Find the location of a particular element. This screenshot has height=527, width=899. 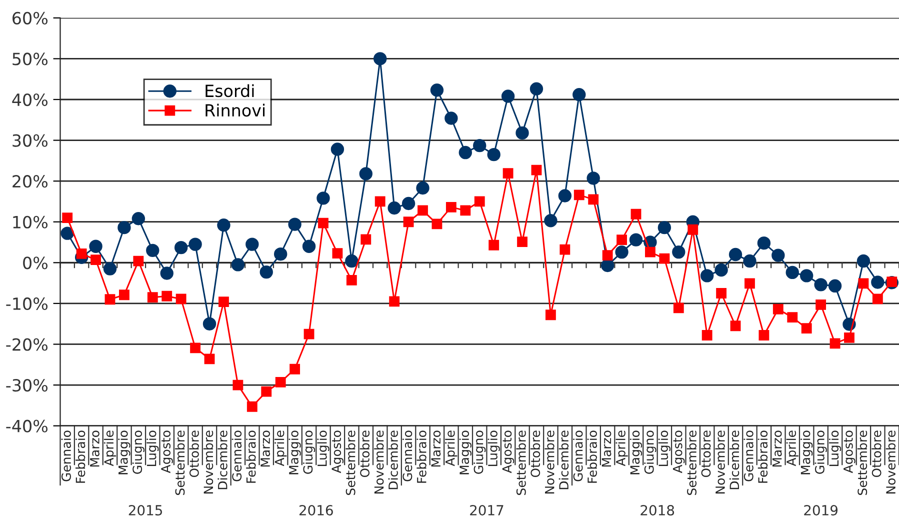

x-tick-label: Febbraio is located at coordinates (421, 456).